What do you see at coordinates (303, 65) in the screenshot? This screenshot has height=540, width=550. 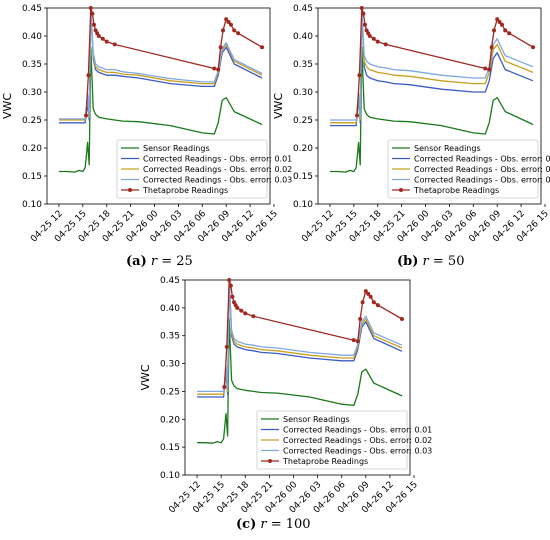 I see `y-tick-label-b-5: 0.35` at bounding box center [303, 65].